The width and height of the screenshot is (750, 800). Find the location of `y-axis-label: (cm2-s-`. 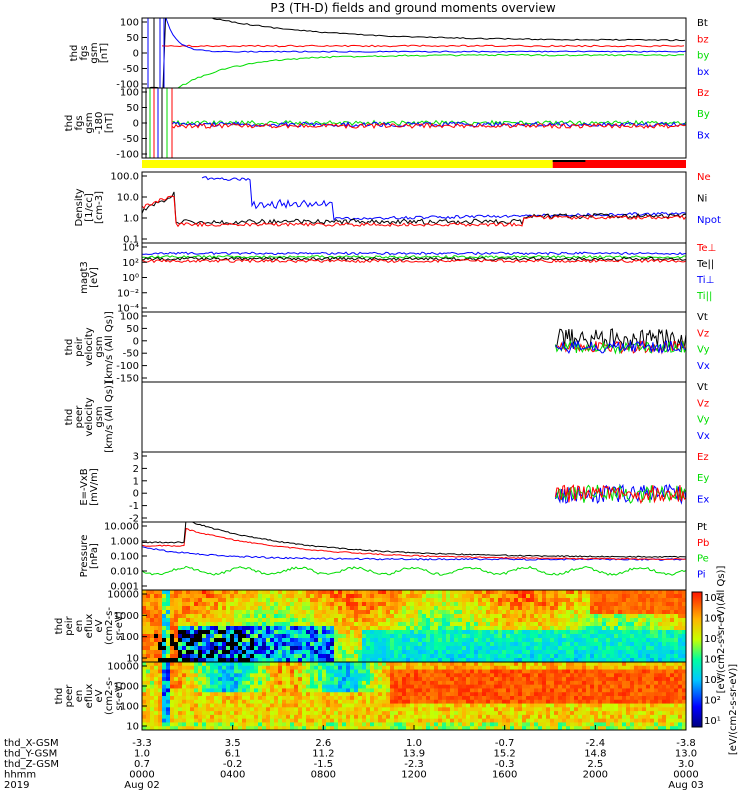

y-axis-label: (cm2-s- is located at coordinates (109, 626).